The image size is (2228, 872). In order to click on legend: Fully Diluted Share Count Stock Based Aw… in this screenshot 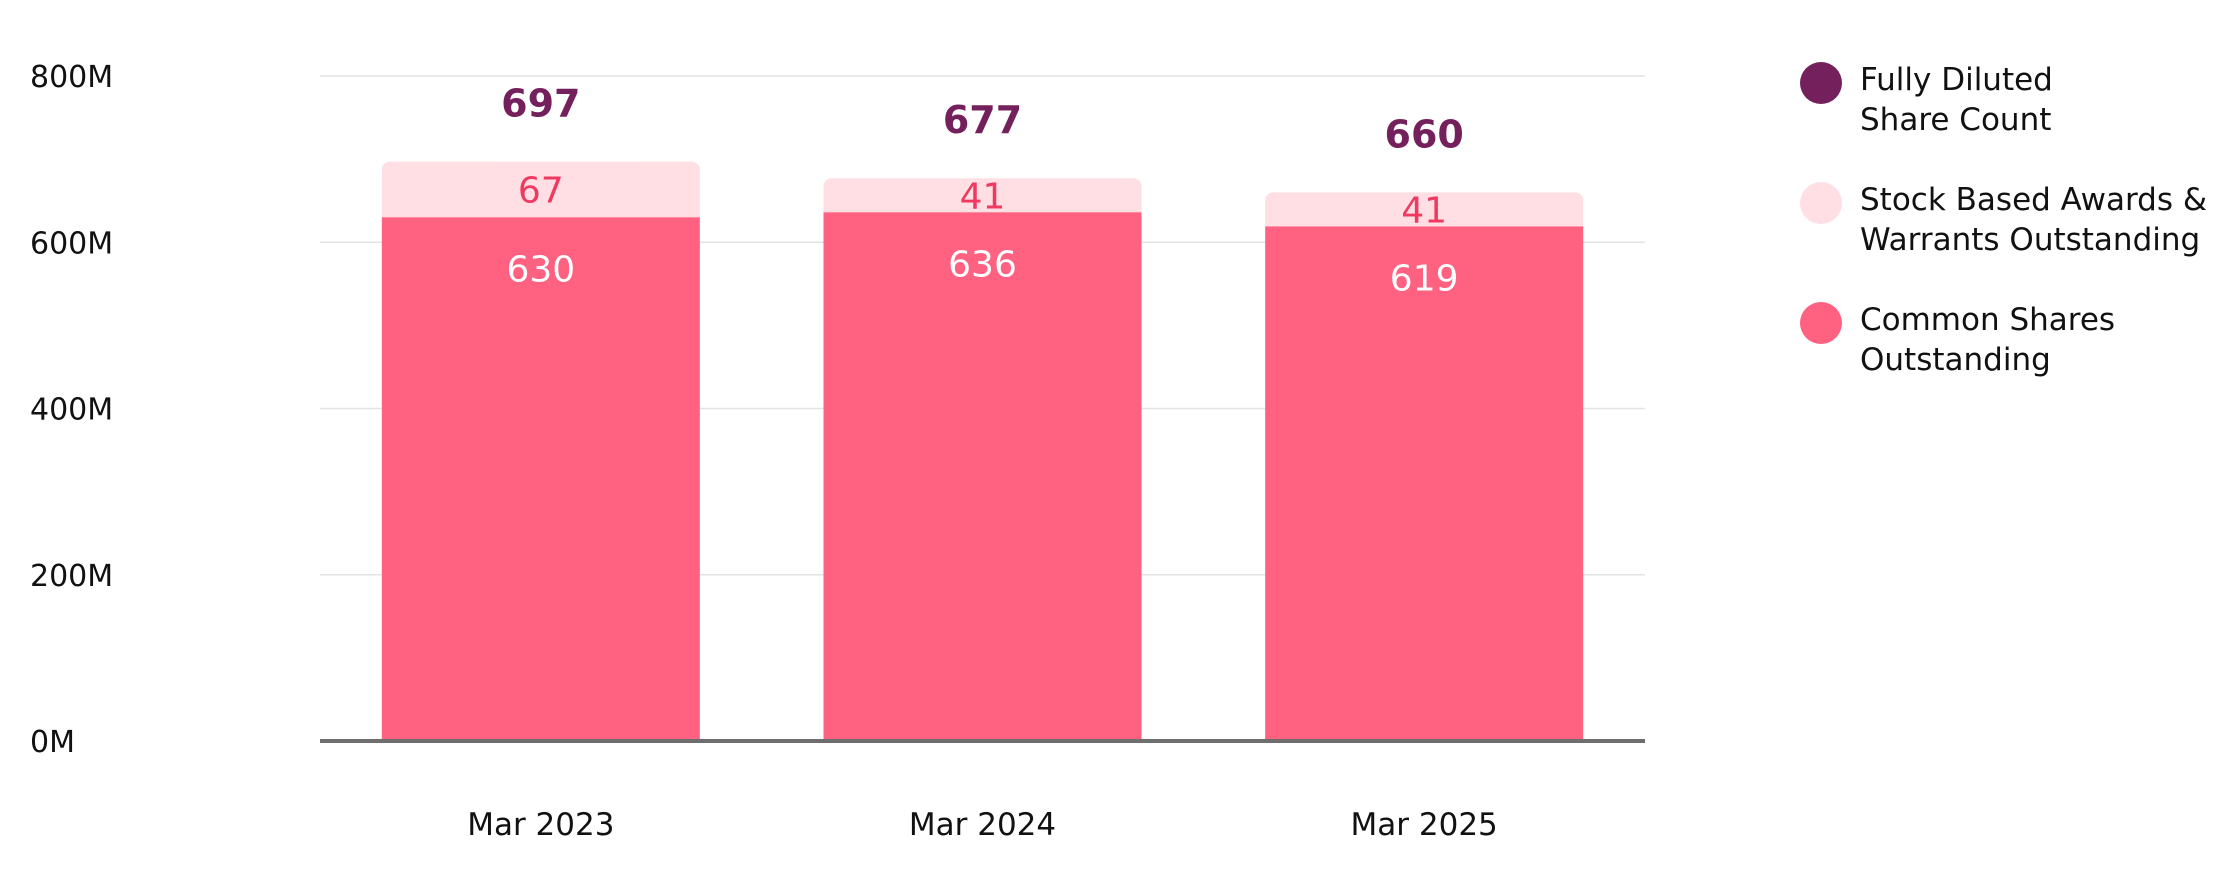, I will do `click(2014, 240)`.